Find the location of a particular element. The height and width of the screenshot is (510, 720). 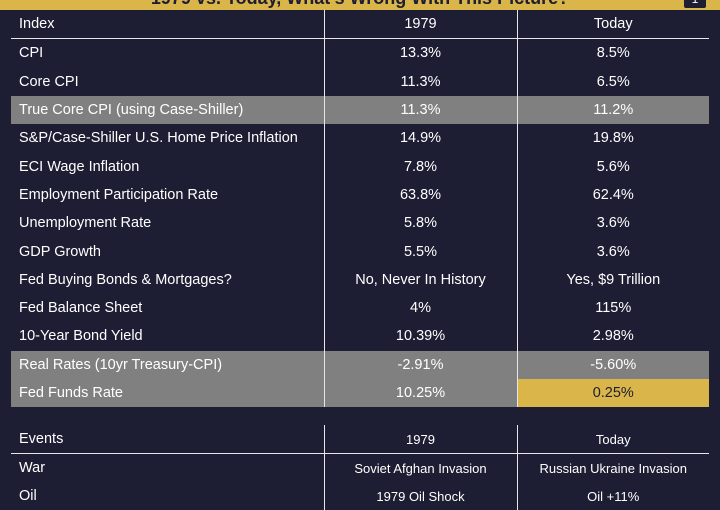

row-today-value: -5.60% is located at coordinates (612, 364).